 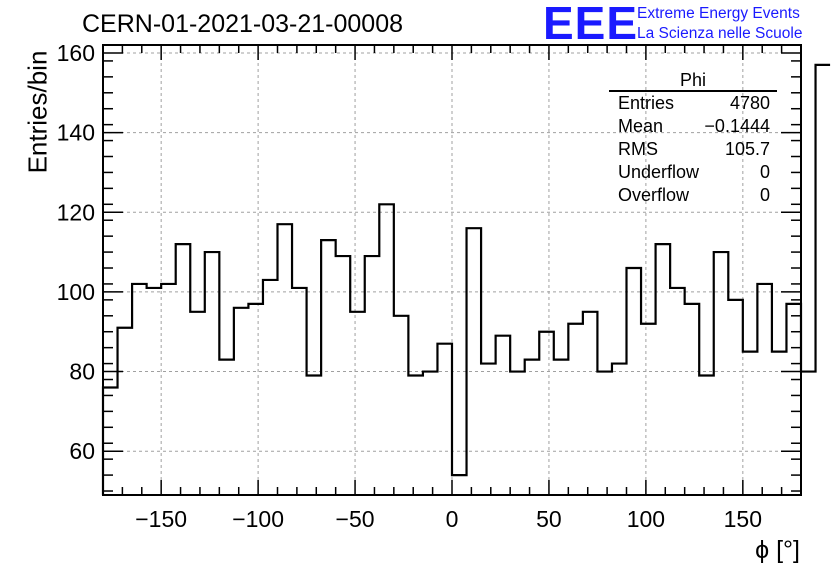 What do you see at coordinates (693, 81) in the screenshot?
I see `stats-name: Phi` at bounding box center [693, 81].